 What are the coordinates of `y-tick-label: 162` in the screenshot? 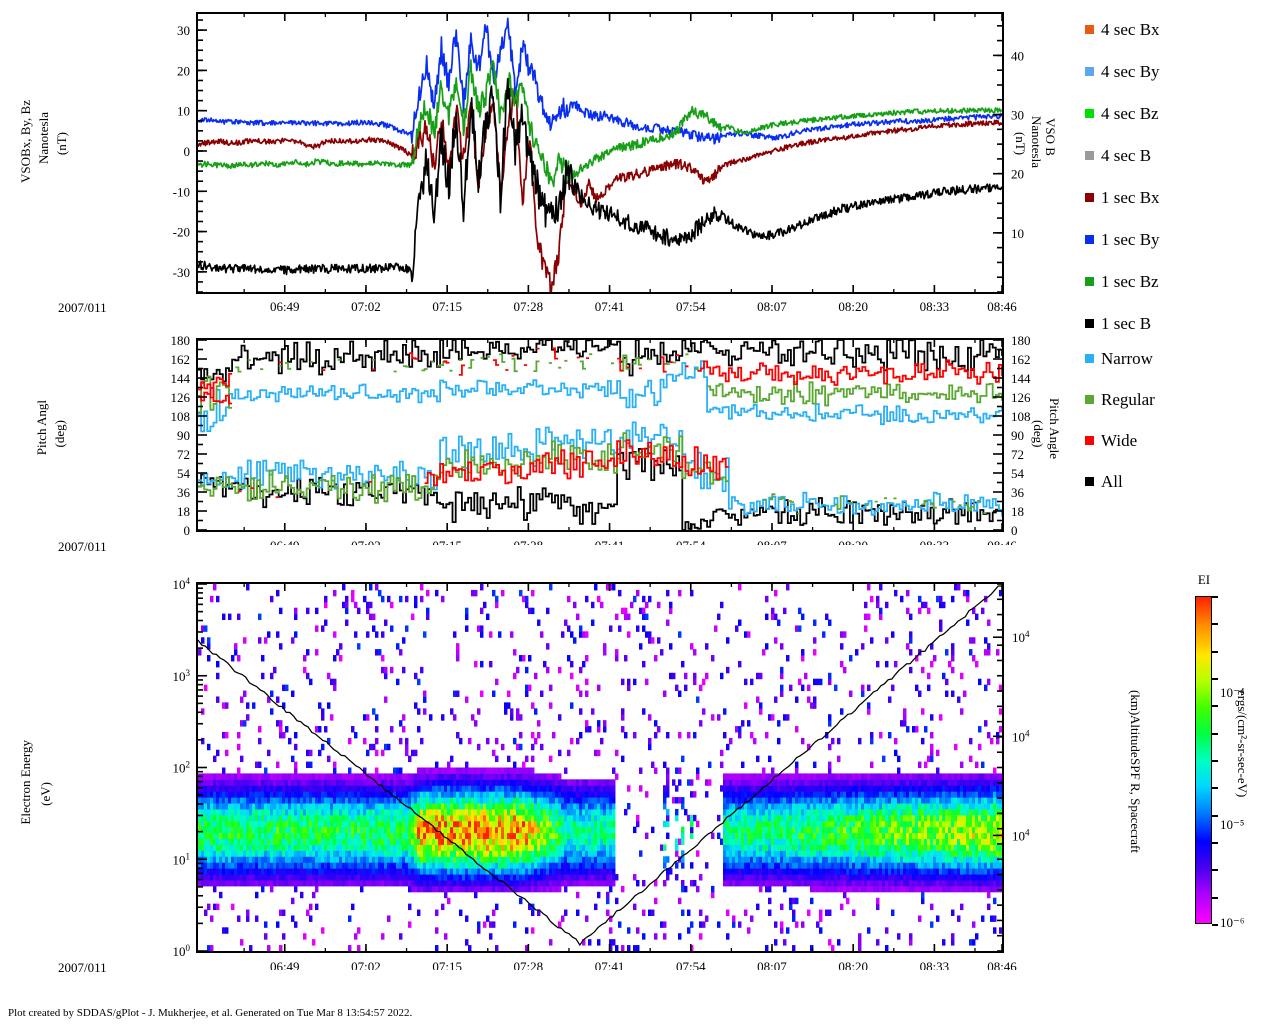 It's located at (181, 359).